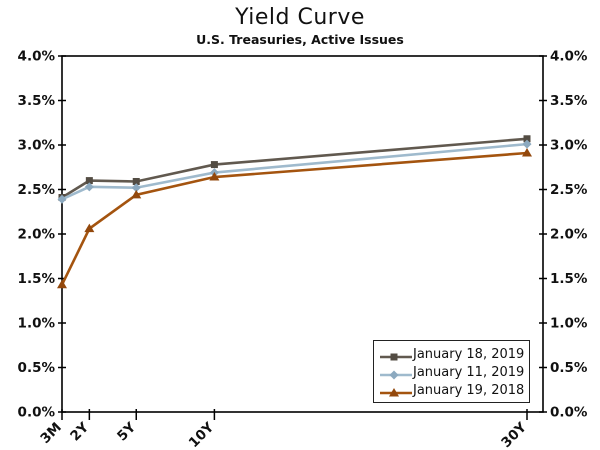 The image size is (600, 450). Describe the element at coordinates (37, 279) in the screenshot. I see `y-axis-tick-label-left: 1.5%` at that location.